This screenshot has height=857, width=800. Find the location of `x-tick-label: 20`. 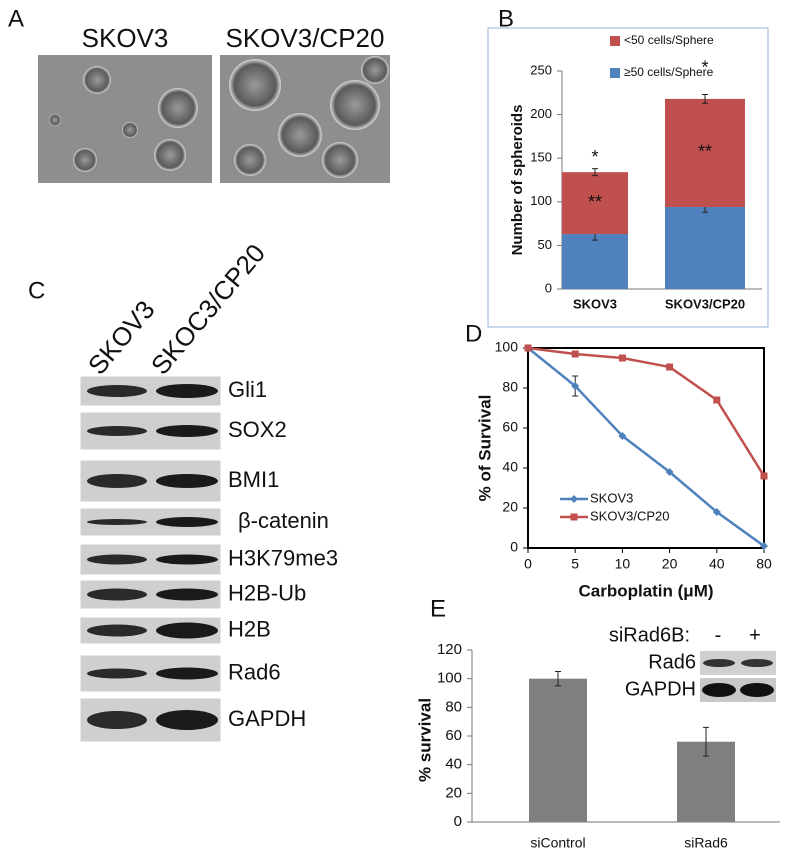

x-tick-label: 20 is located at coordinates (670, 564).